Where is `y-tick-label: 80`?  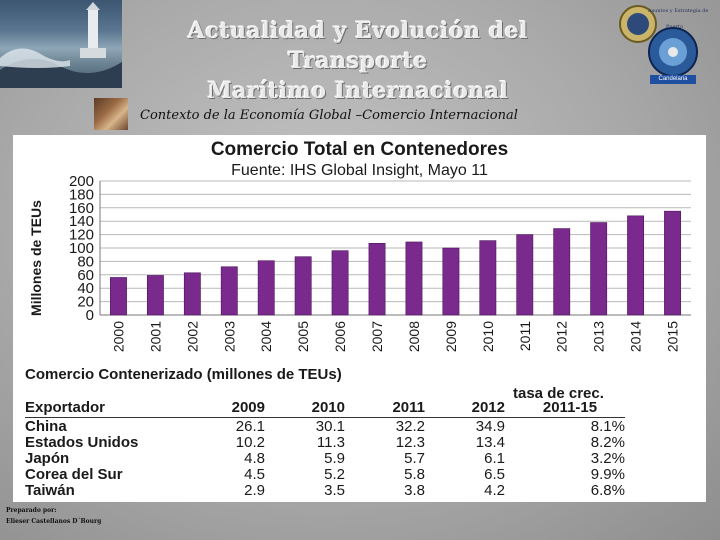 y-tick-label: 80 is located at coordinates (85, 261).